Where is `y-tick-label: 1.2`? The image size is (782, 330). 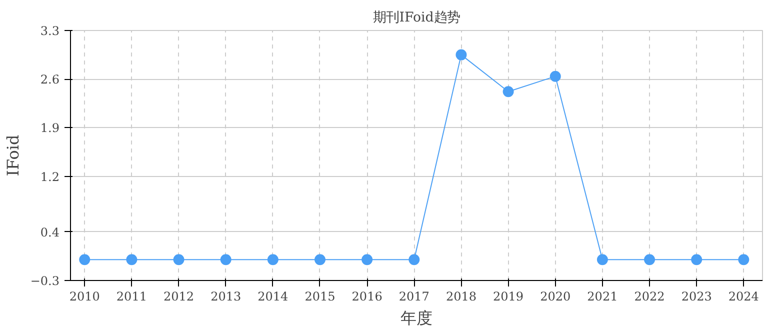
y-tick-label: 1.2 is located at coordinates (50, 177).